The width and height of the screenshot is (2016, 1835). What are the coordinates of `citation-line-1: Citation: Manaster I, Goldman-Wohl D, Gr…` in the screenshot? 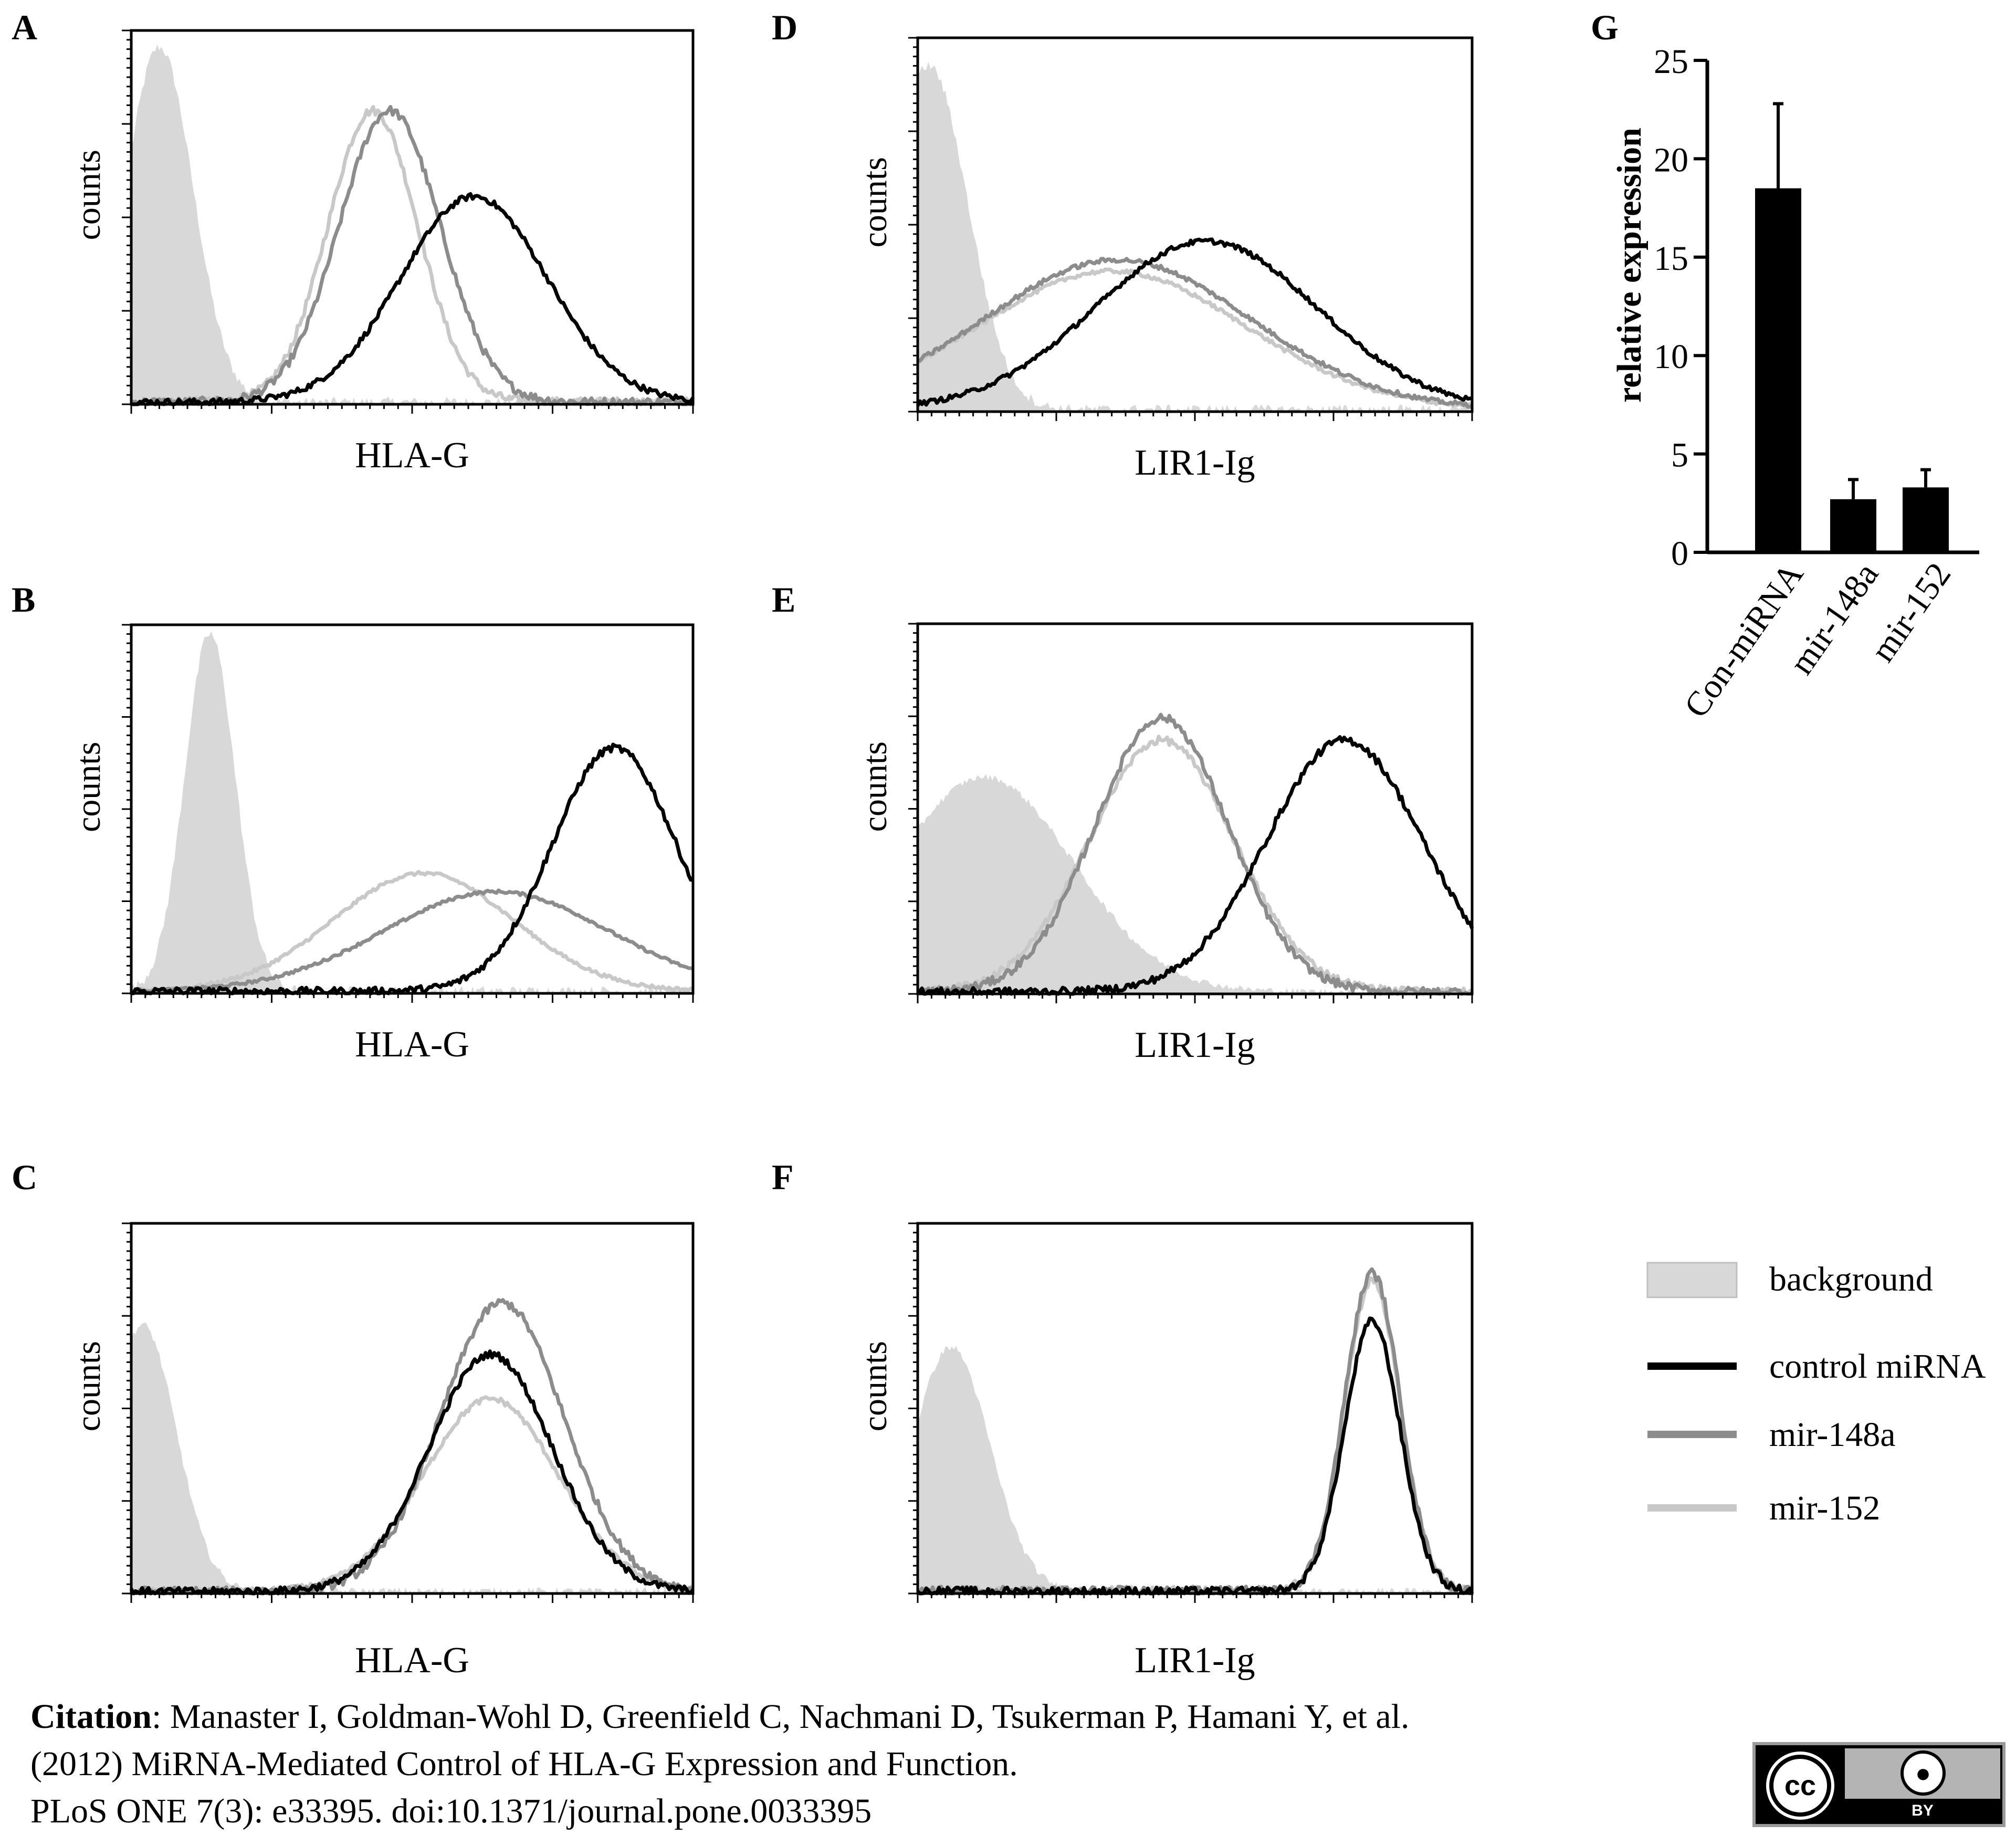 It's located at (870, 1716).